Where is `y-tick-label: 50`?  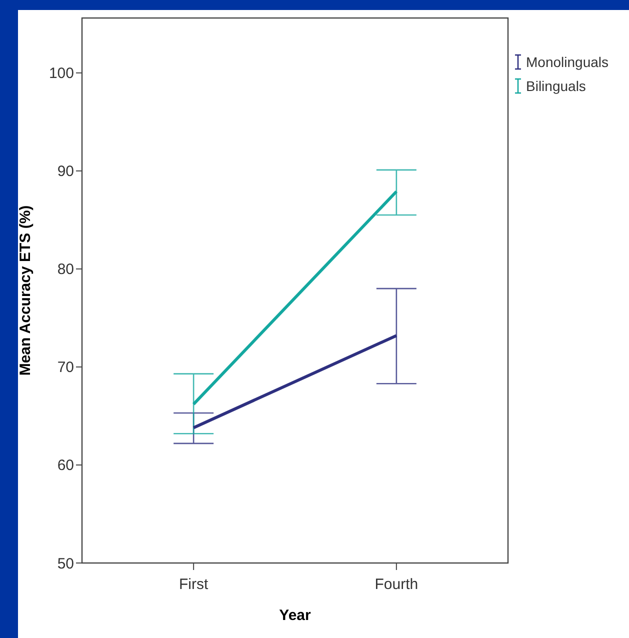 y-tick-label: 50 is located at coordinates (65, 563).